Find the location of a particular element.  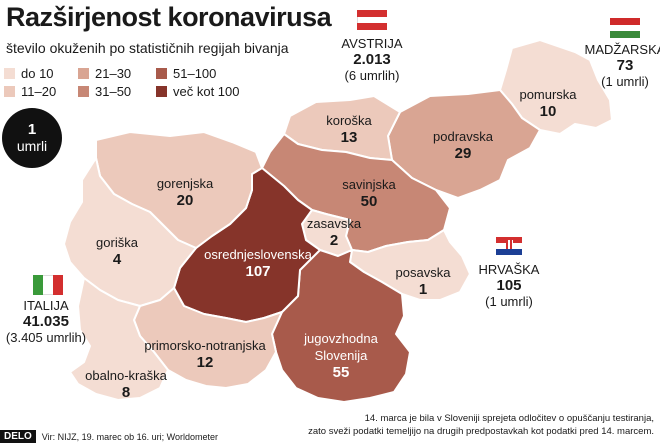

region-label-savinjska: savinjska 50 is located at coordinates (368, 193).